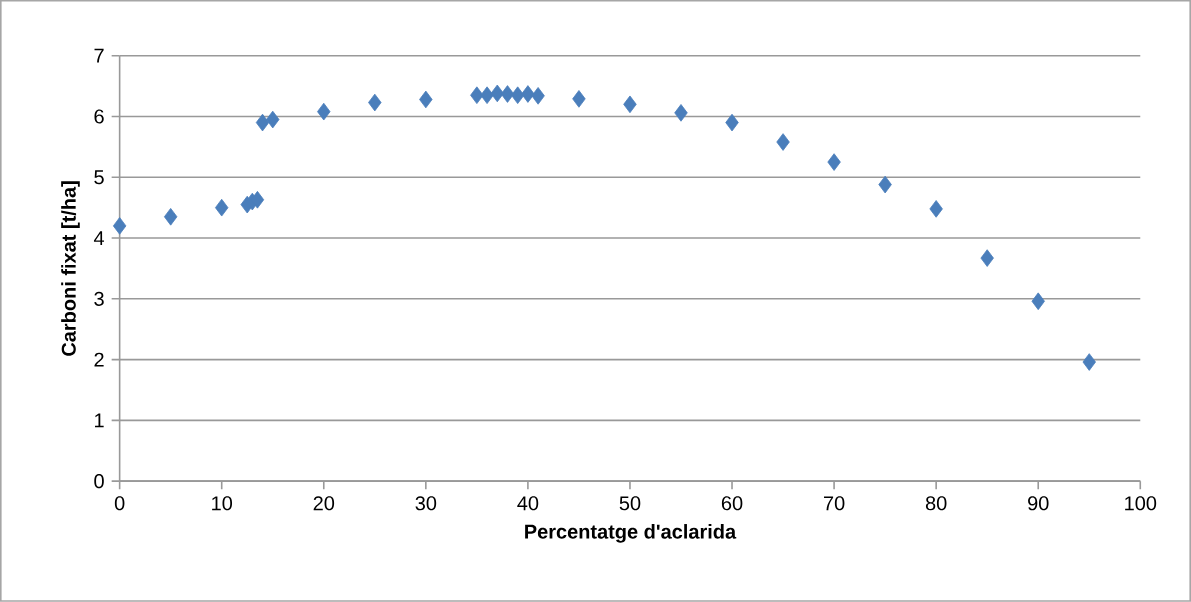  What do you see at coordinates (528, 503) in the screenshot?
I see `x-tick-label: 40` at bounding box center [528, 503].